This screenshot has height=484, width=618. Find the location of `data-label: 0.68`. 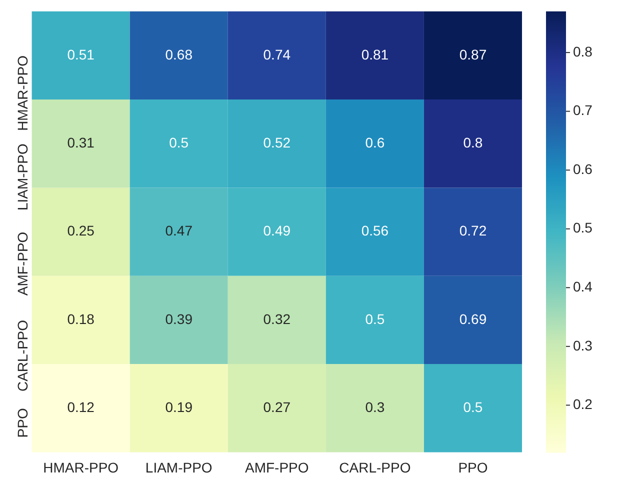

data-label: 0.68 is located at coordinates (179, 54).